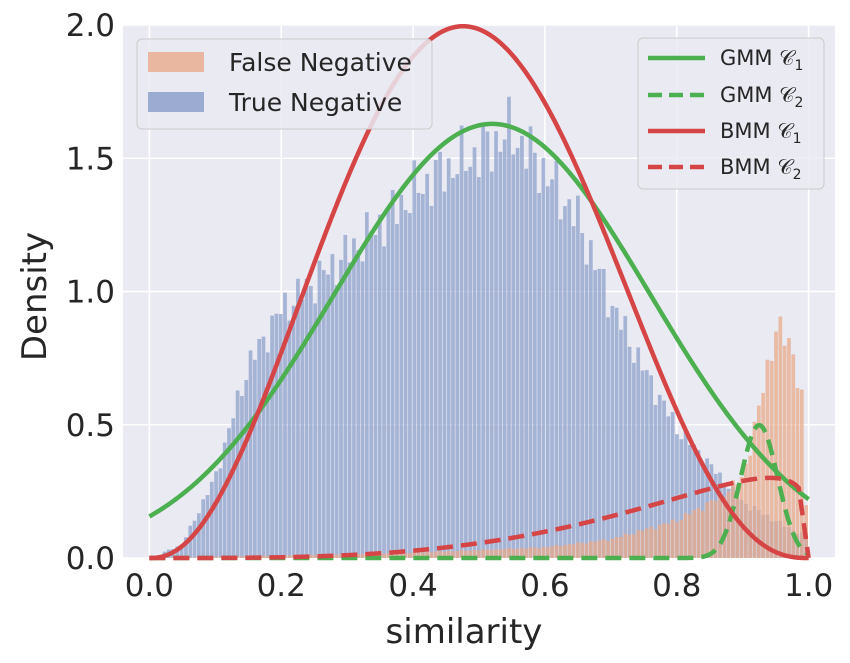  Describe the element at coordinates (90, 293) in the screenshot. I see `y-tick-label: 1.0` at that location.